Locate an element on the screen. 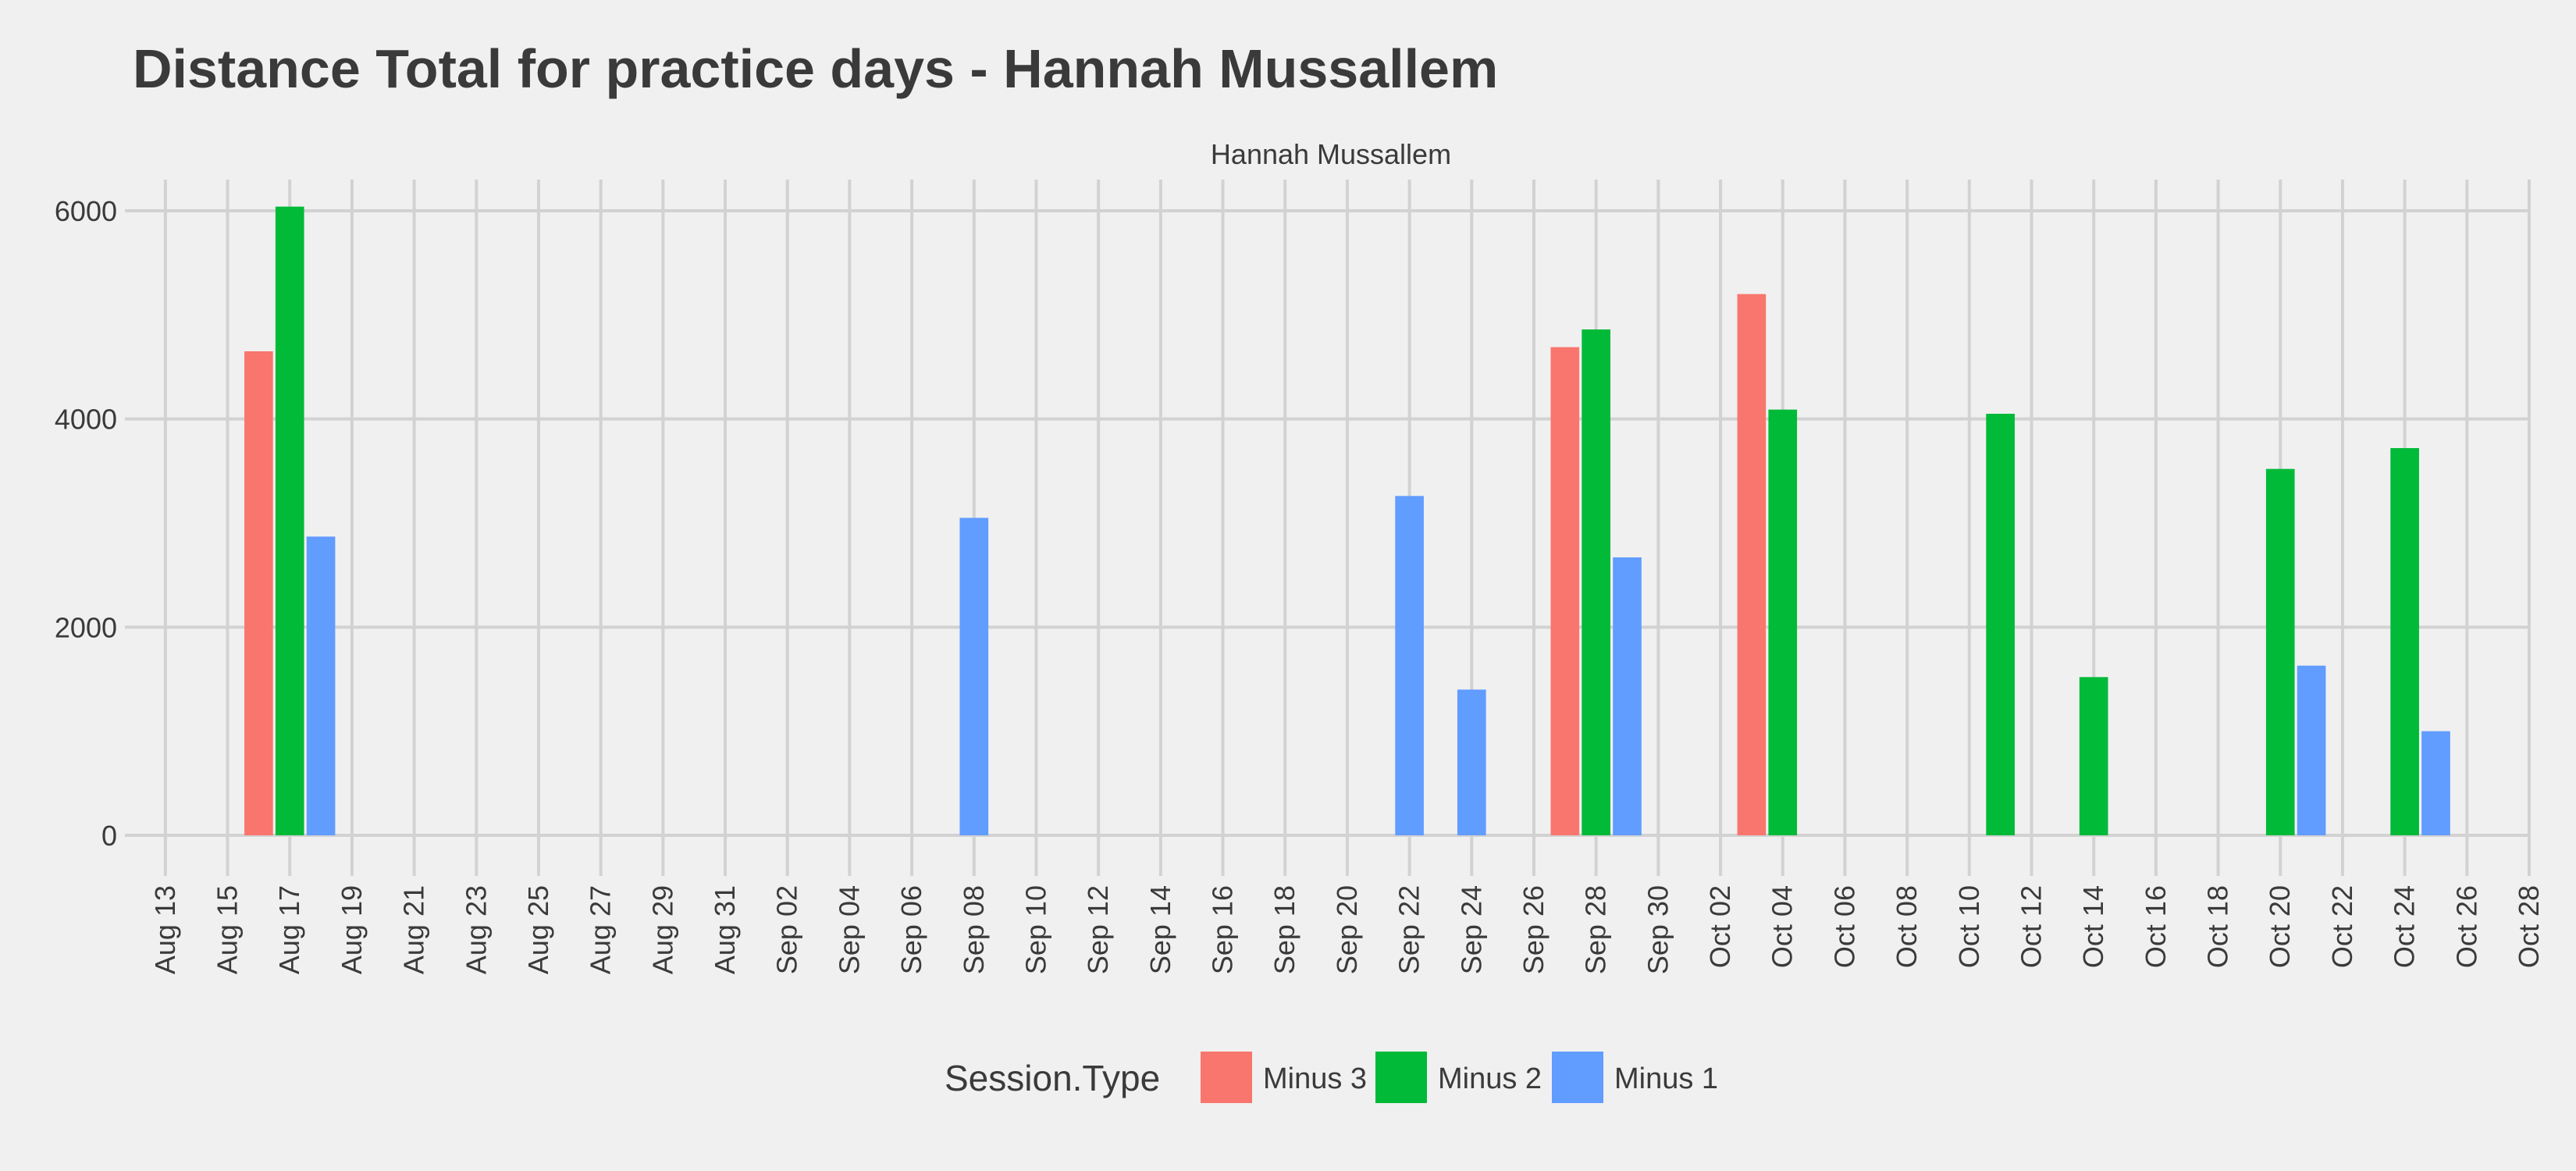 This screenshot has height=1171, width=2576. y-tick-label: 2000 is located at coordinates (86, 627).